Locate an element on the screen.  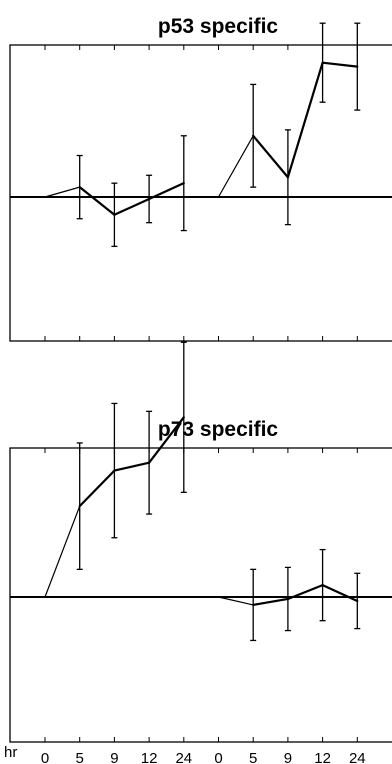
x-unit-label: hr is located at coordinates (10, 752).